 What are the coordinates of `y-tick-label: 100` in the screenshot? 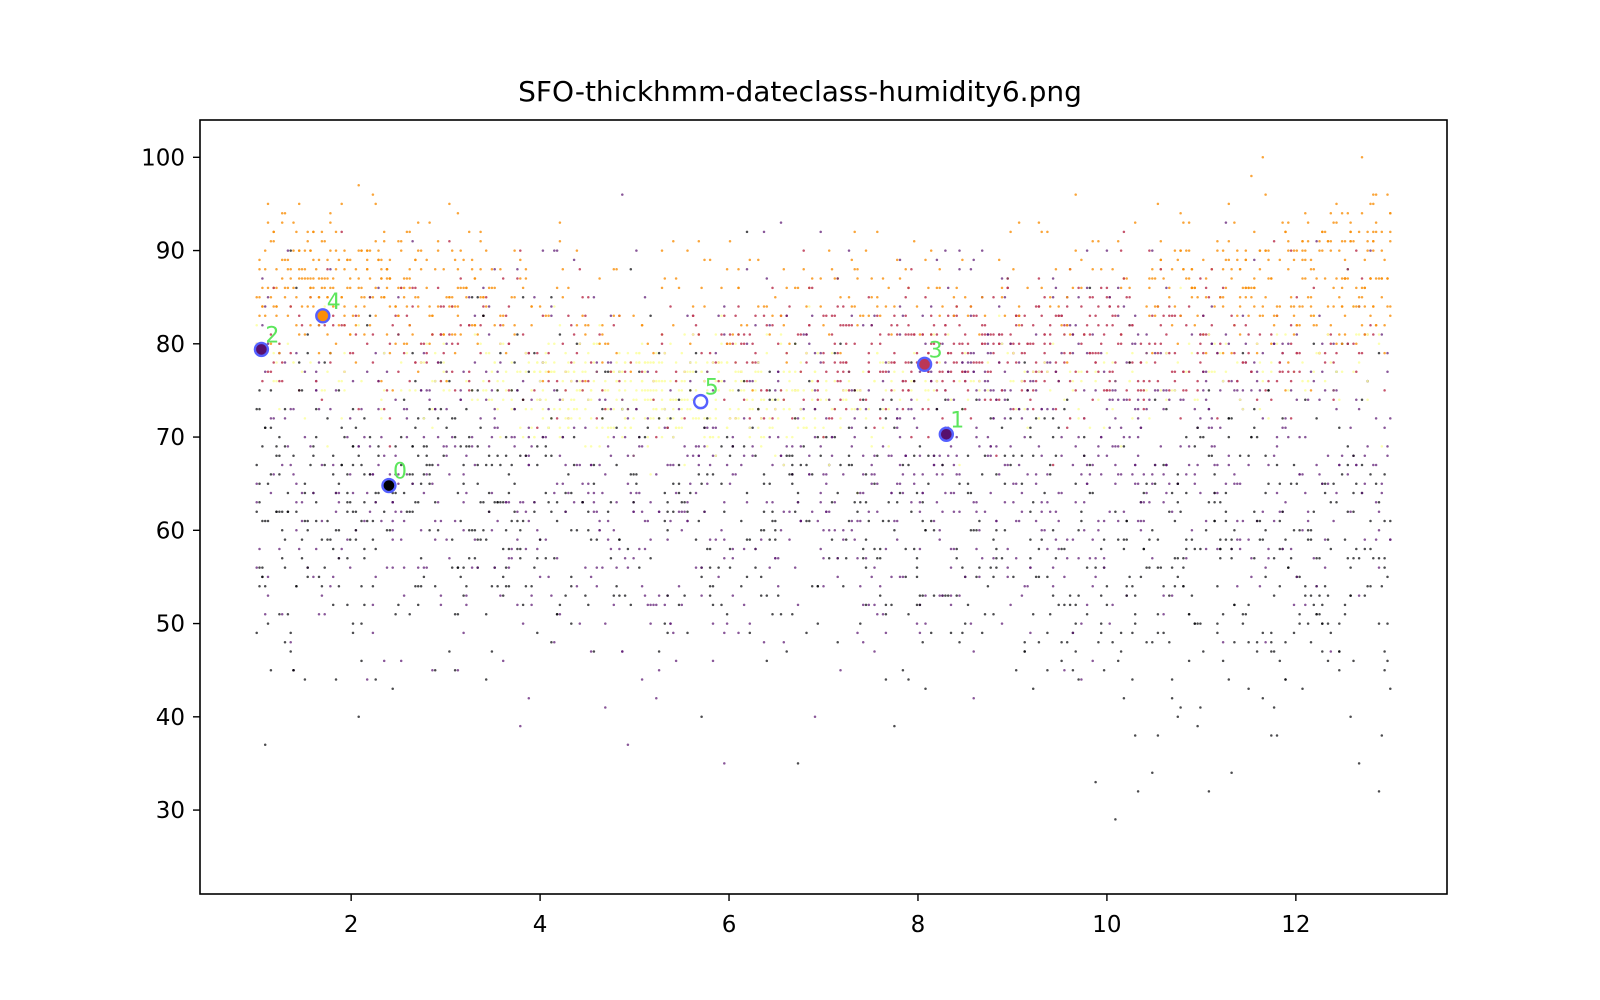 It's located at (163, 158).